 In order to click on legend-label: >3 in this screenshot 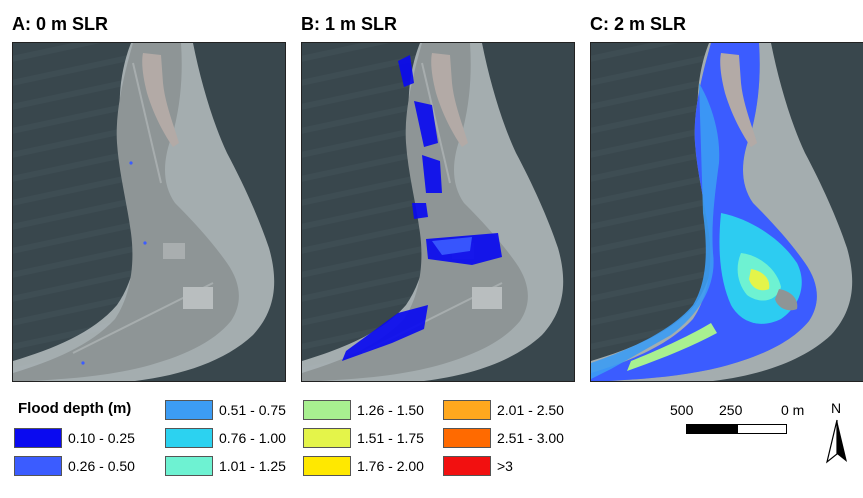, I will do `click(505, 466)`.